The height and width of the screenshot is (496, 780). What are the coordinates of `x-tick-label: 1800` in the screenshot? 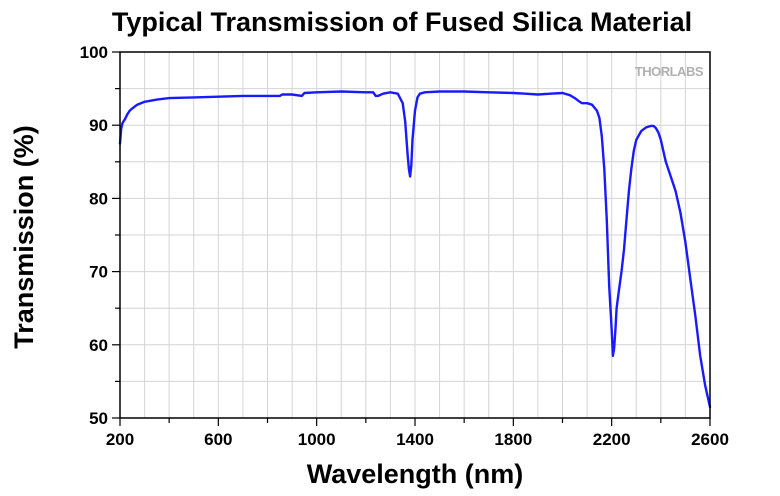 It's located at (513, 439).